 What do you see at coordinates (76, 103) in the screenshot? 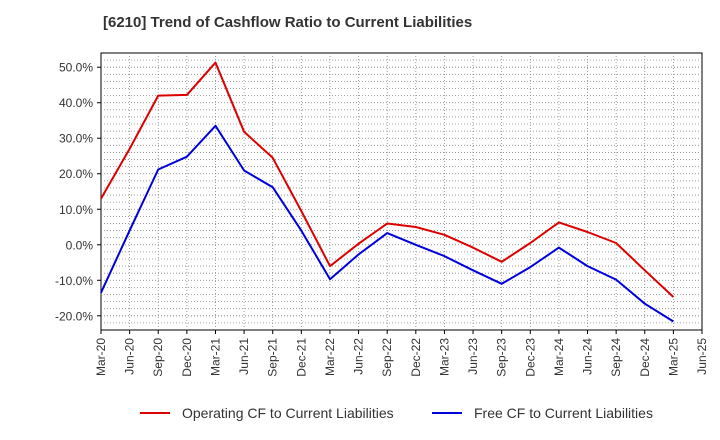
I see `y-tick-label: 40.0%` at bounding box center [76, 103].